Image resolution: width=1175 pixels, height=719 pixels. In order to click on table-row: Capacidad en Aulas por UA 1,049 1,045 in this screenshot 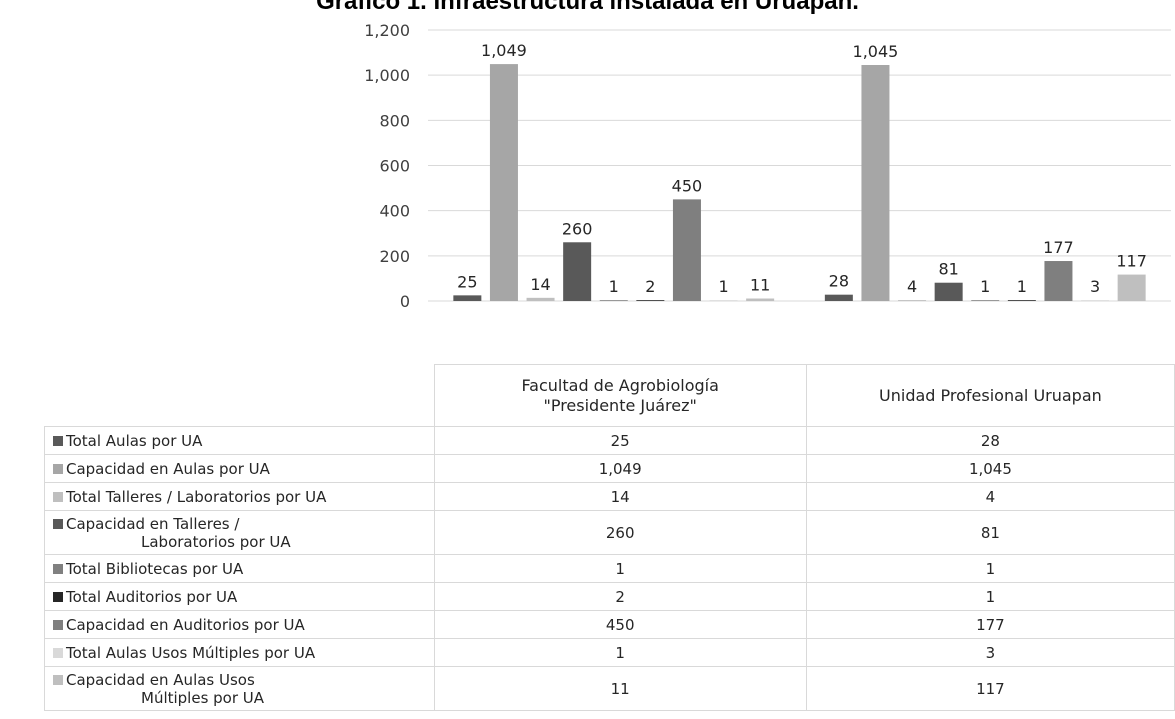, I will do `click(609, 468)`.